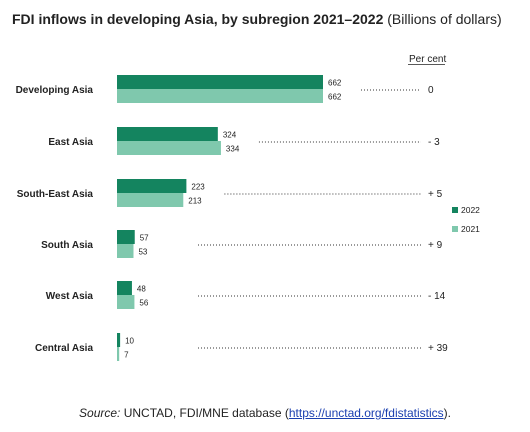  What do you see at coordinates (220, 82) in the screenshot?
I see `bar-developing-asia-2022` at bounding box center [220, 82].